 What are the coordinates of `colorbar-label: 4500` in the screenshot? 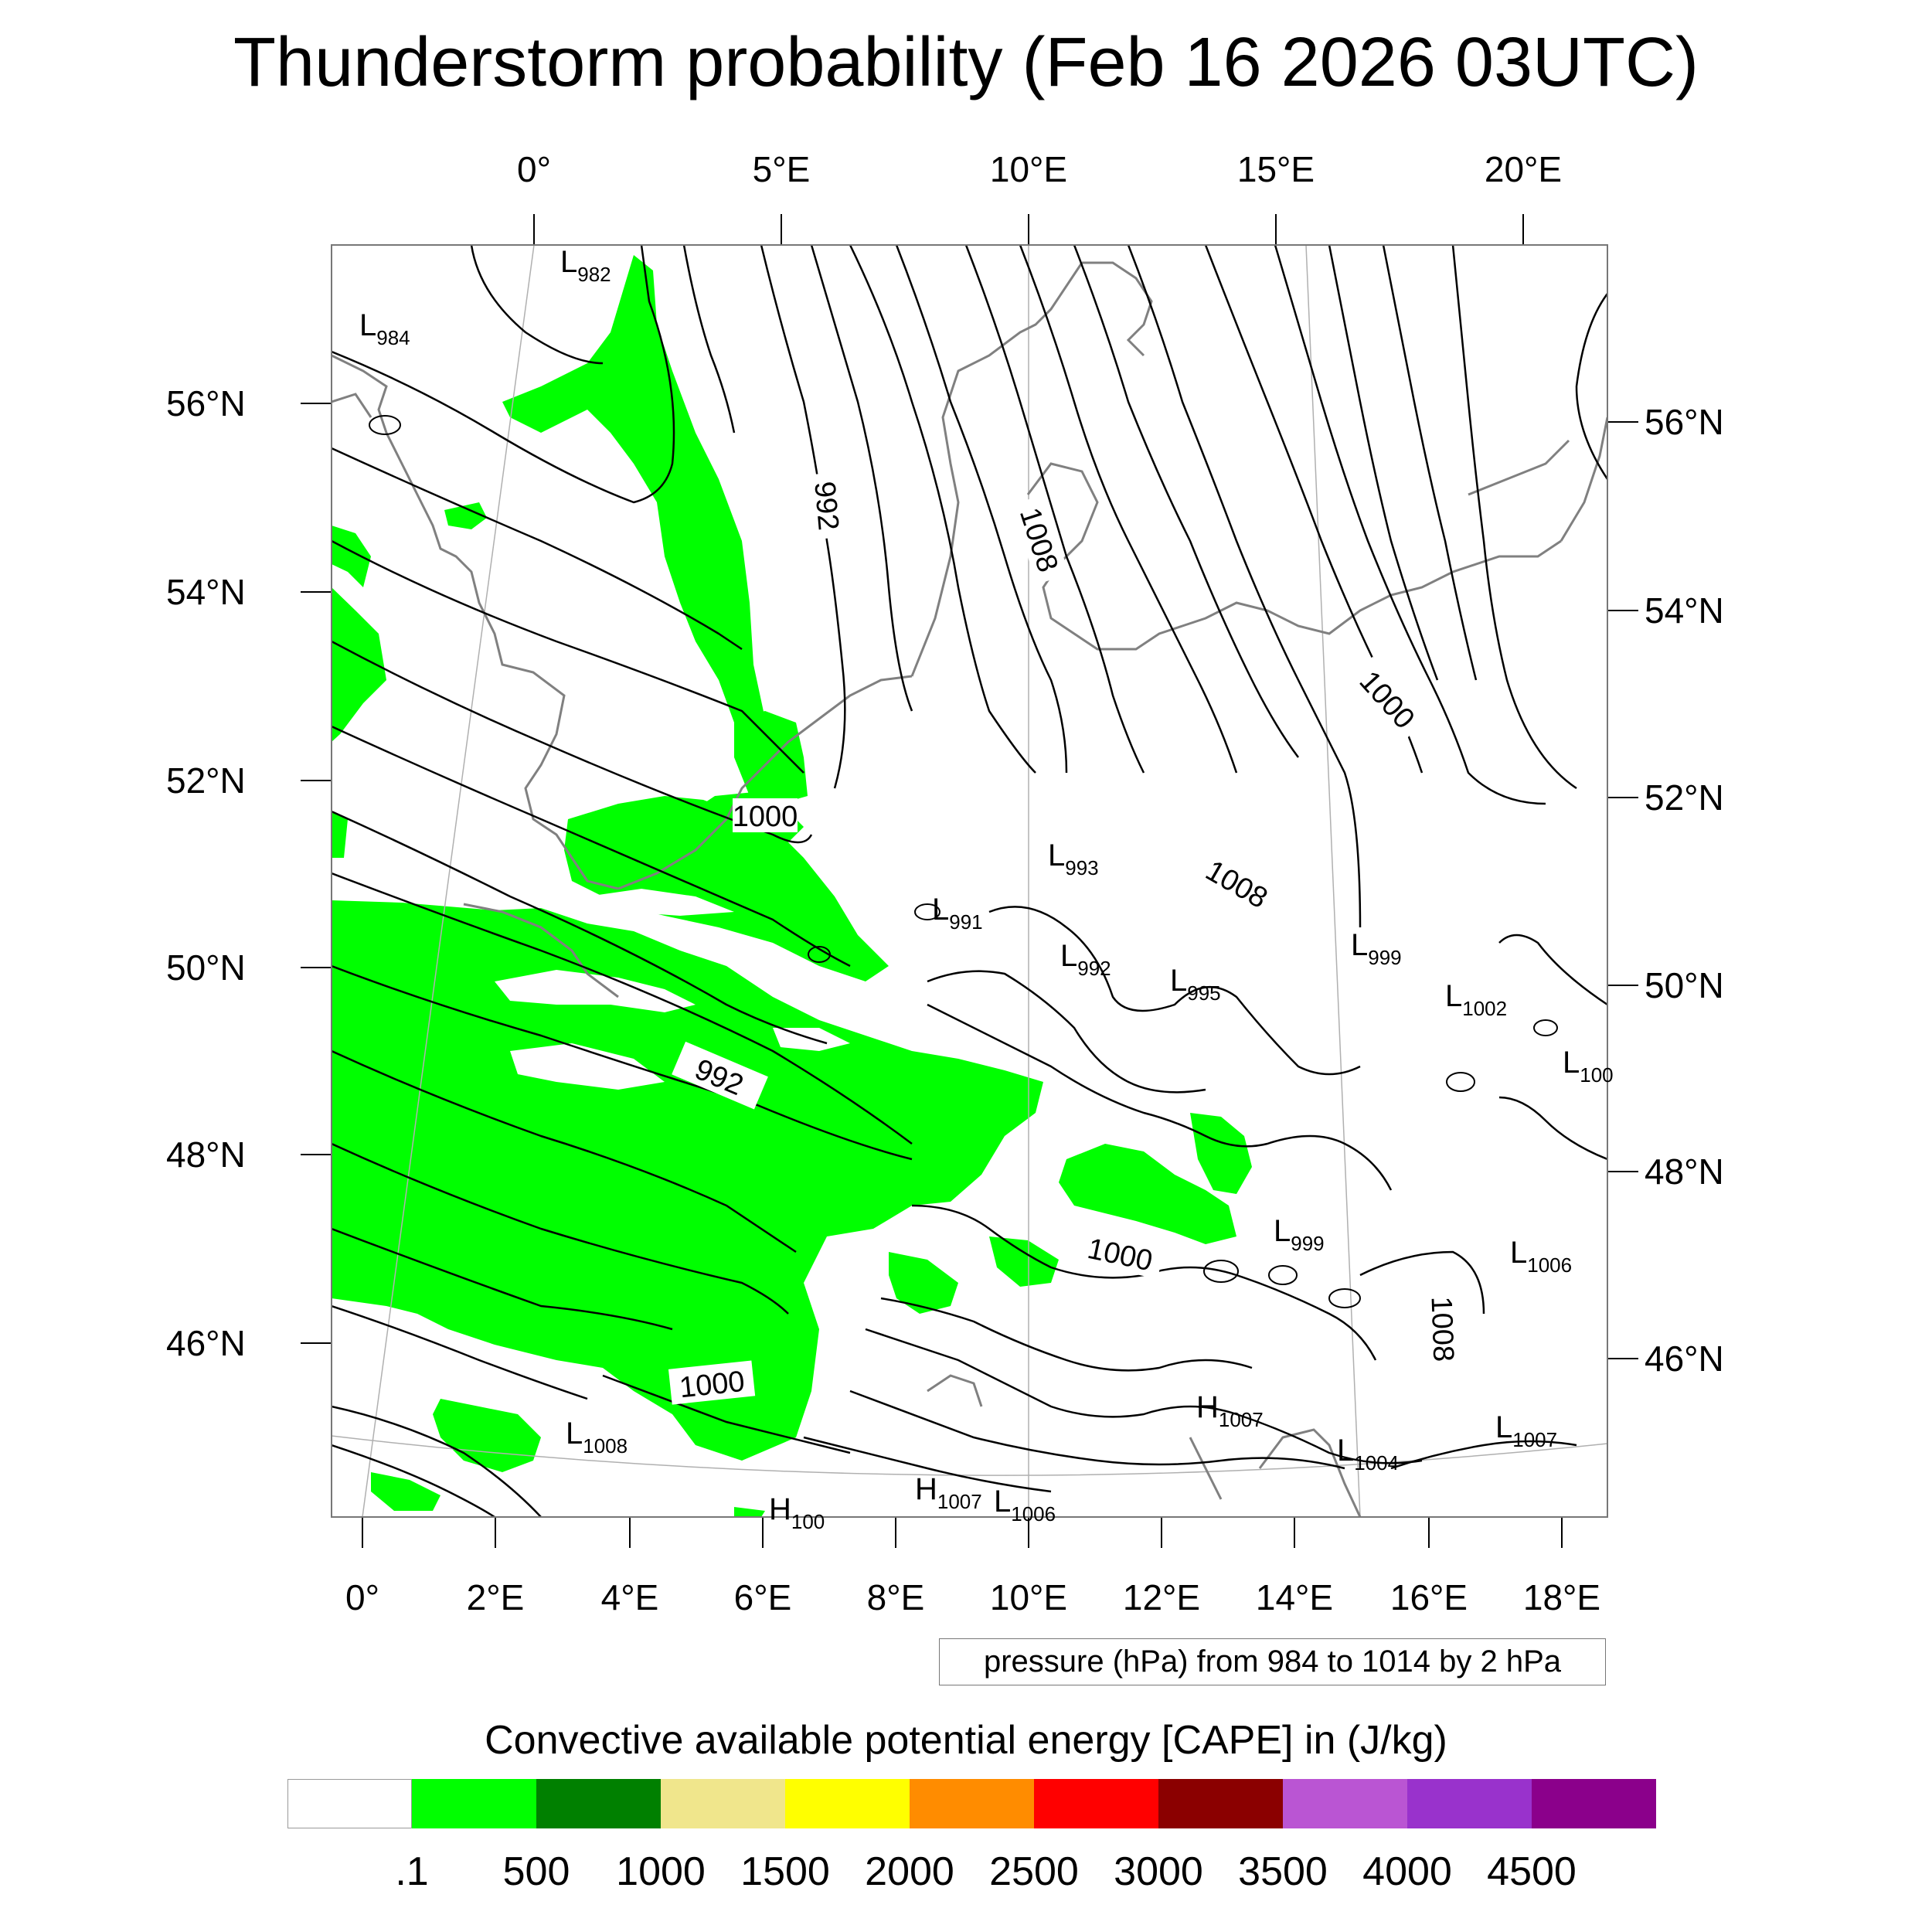 It's located at (1532, 1871).